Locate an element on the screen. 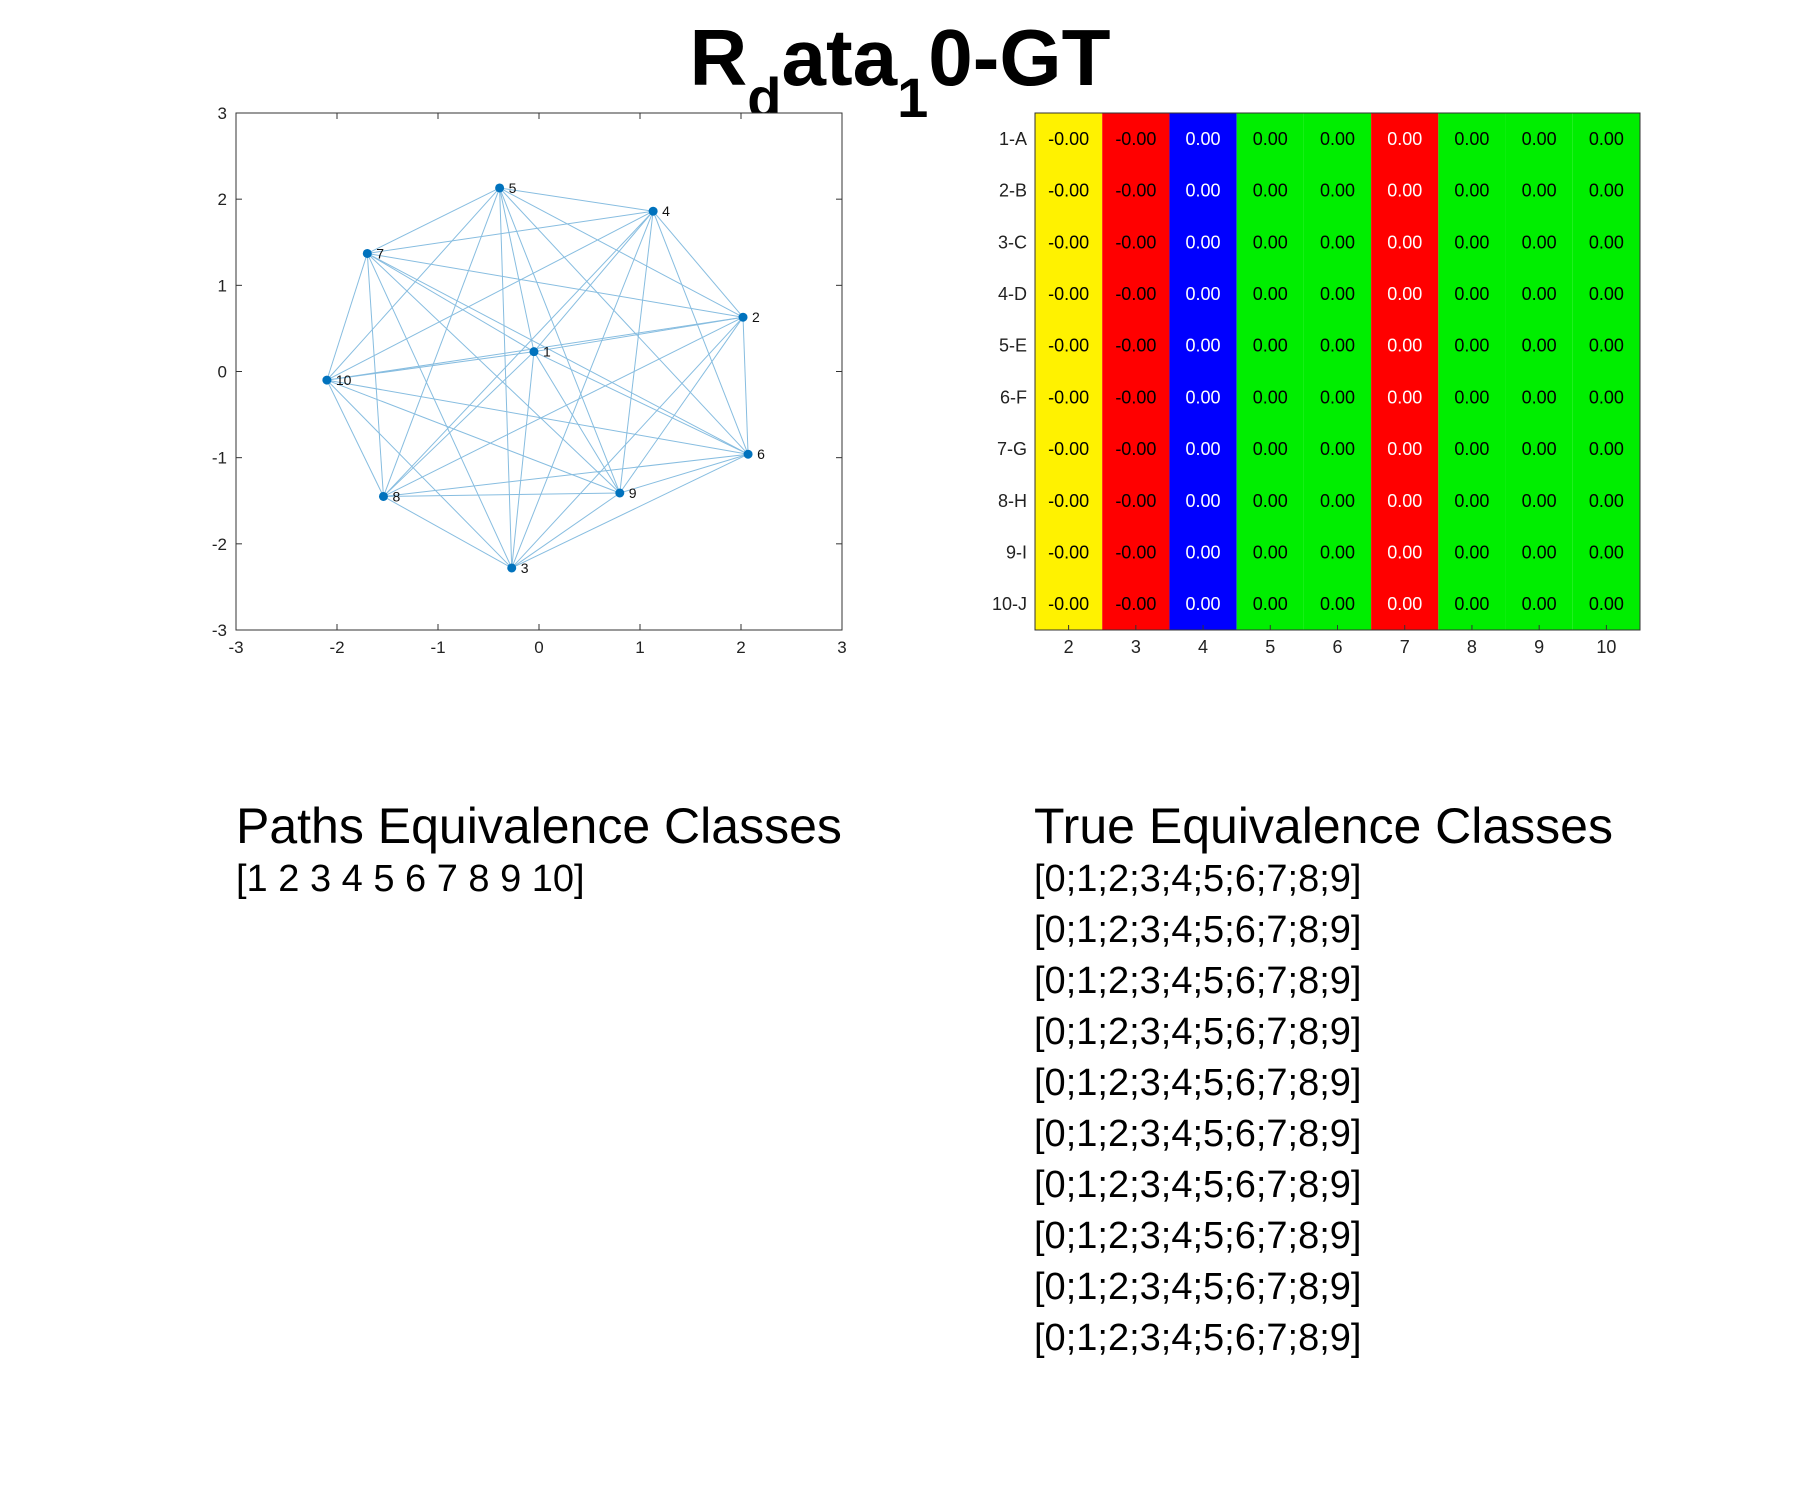  graph-axes-frame is located at coordinates (539, 371).